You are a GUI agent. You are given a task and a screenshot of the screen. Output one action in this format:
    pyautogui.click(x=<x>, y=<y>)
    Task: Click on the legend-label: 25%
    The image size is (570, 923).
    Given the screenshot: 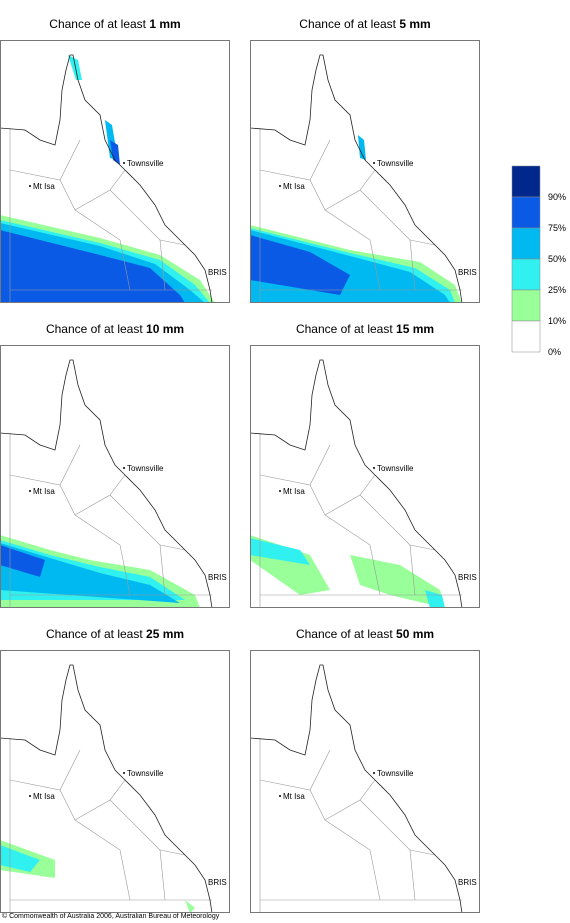 What is the action you would take?
    pyautogui.click(x=557, y=290)
    